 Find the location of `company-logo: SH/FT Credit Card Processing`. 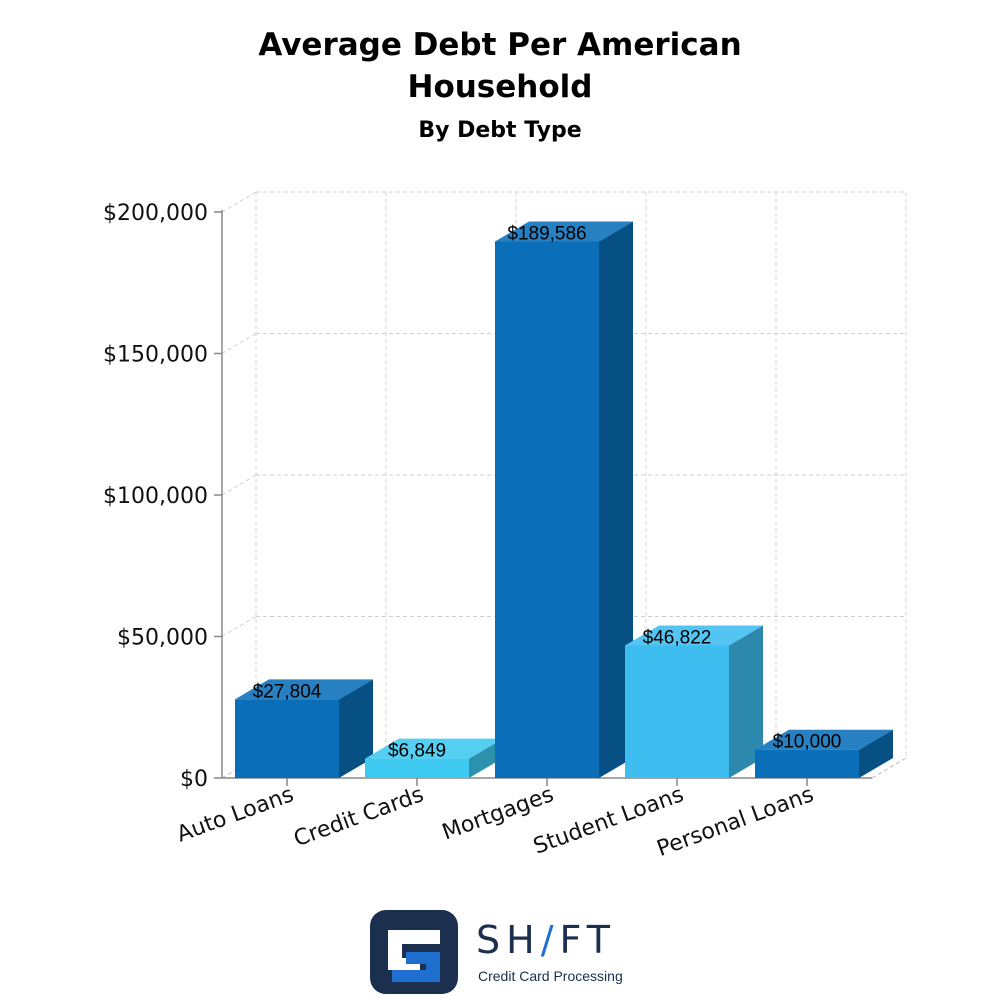

company-logo: SH/FT Credit Card Processing is located at coordinates (503, 953).